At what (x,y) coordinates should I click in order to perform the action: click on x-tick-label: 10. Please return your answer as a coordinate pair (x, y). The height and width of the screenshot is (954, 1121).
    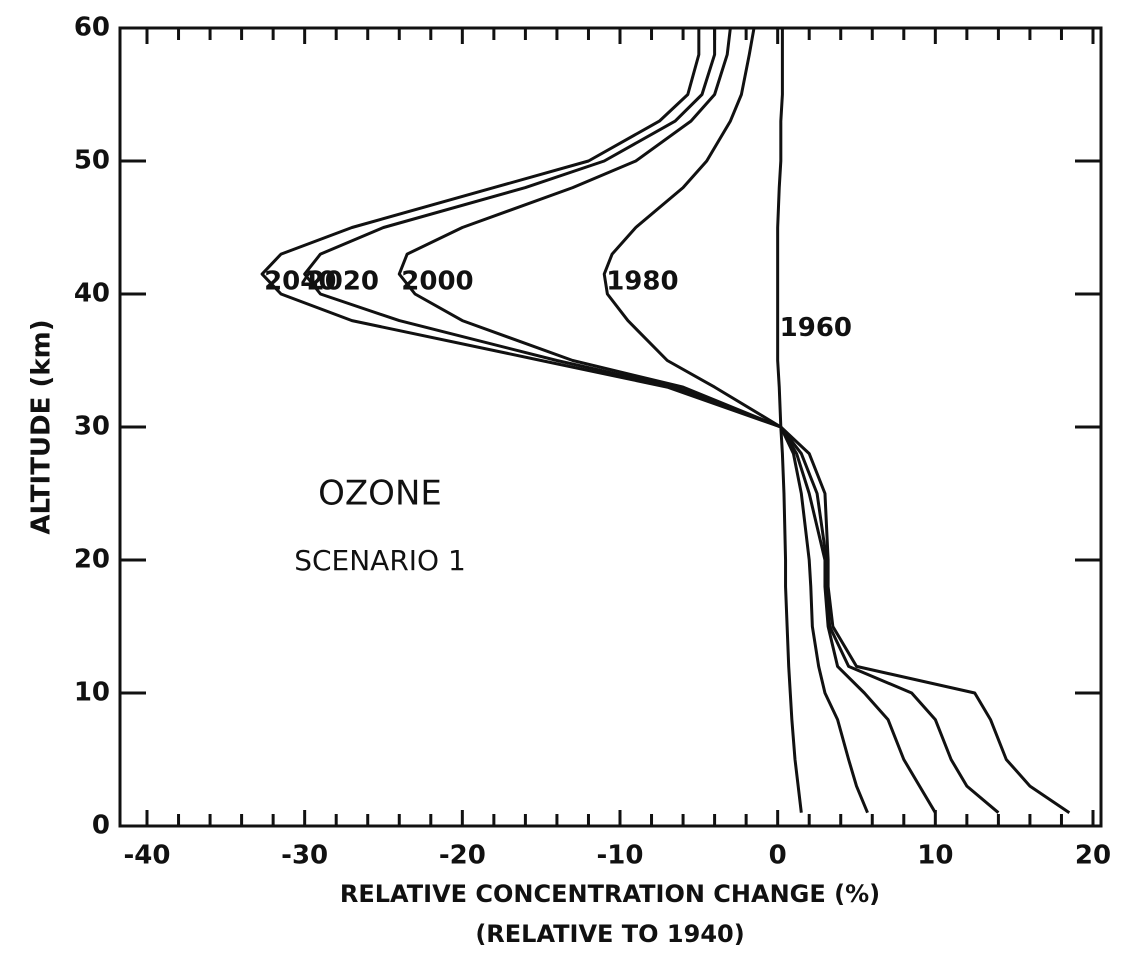
    Looking at the image, I should click on (935, 856).